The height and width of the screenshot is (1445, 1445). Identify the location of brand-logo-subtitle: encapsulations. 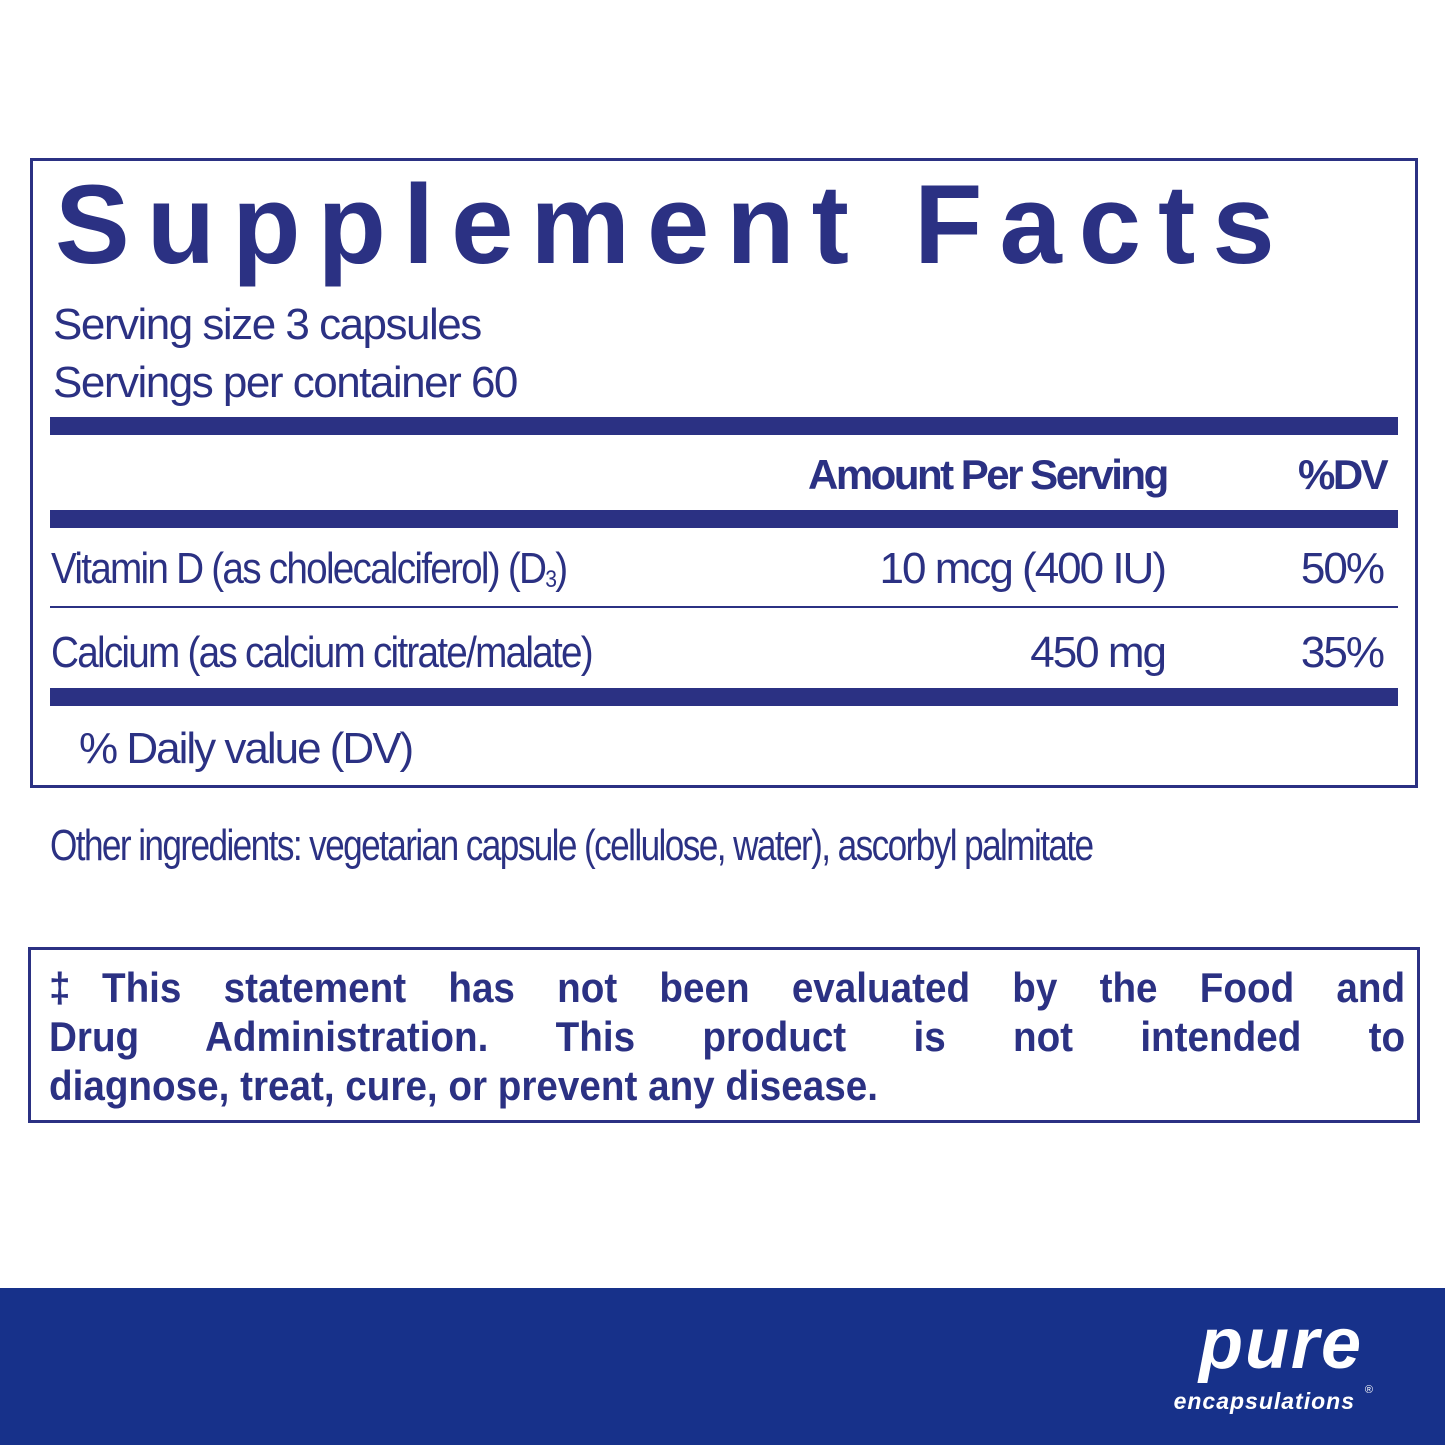
(1264, 1401).